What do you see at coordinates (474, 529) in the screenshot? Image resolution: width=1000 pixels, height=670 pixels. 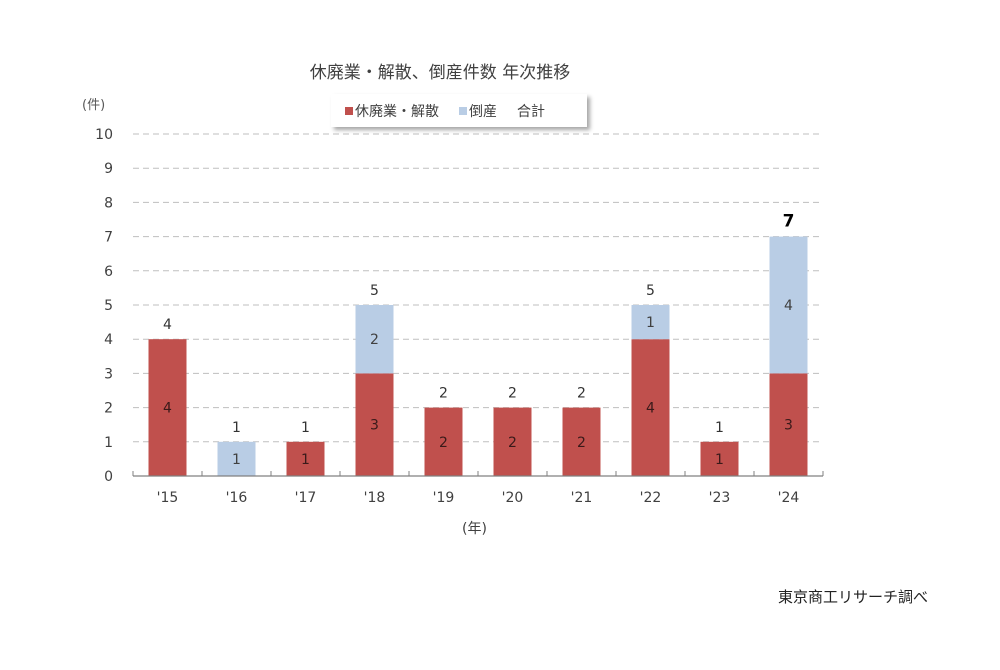 I see `x-axis-unit: (年)` at bounding box center [474, 529].